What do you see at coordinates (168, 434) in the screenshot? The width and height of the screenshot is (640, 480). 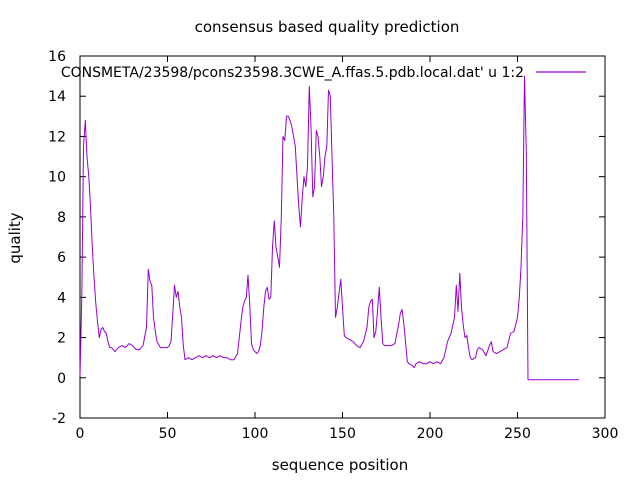 I see `x-tick-label: 50` at bounding box center [168, 434].